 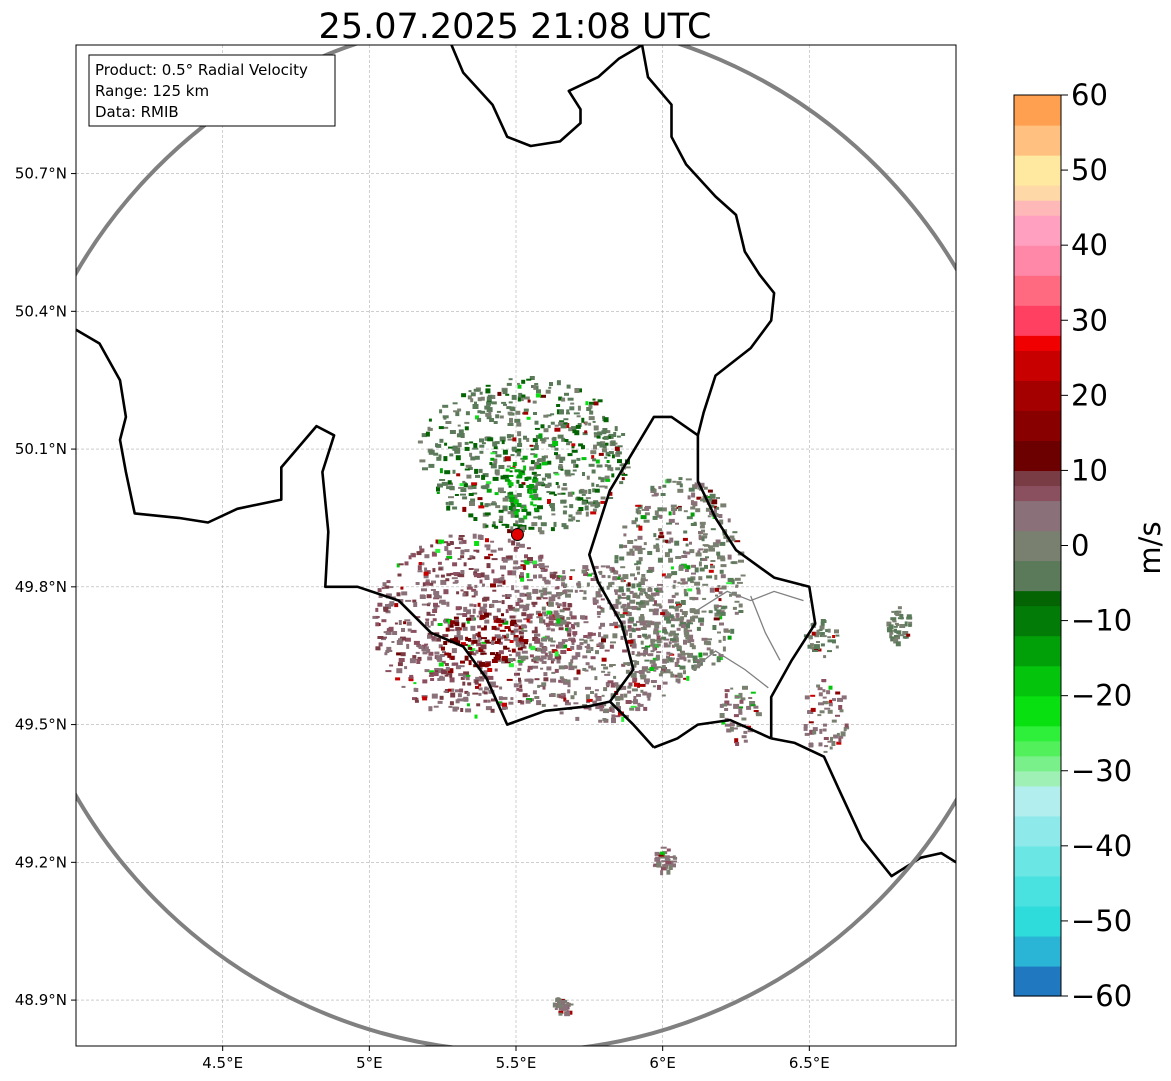 What do you see at coordinates (863, 807) in the screenshot?
I see `border-france-germany` at bounding box center [863, 807].